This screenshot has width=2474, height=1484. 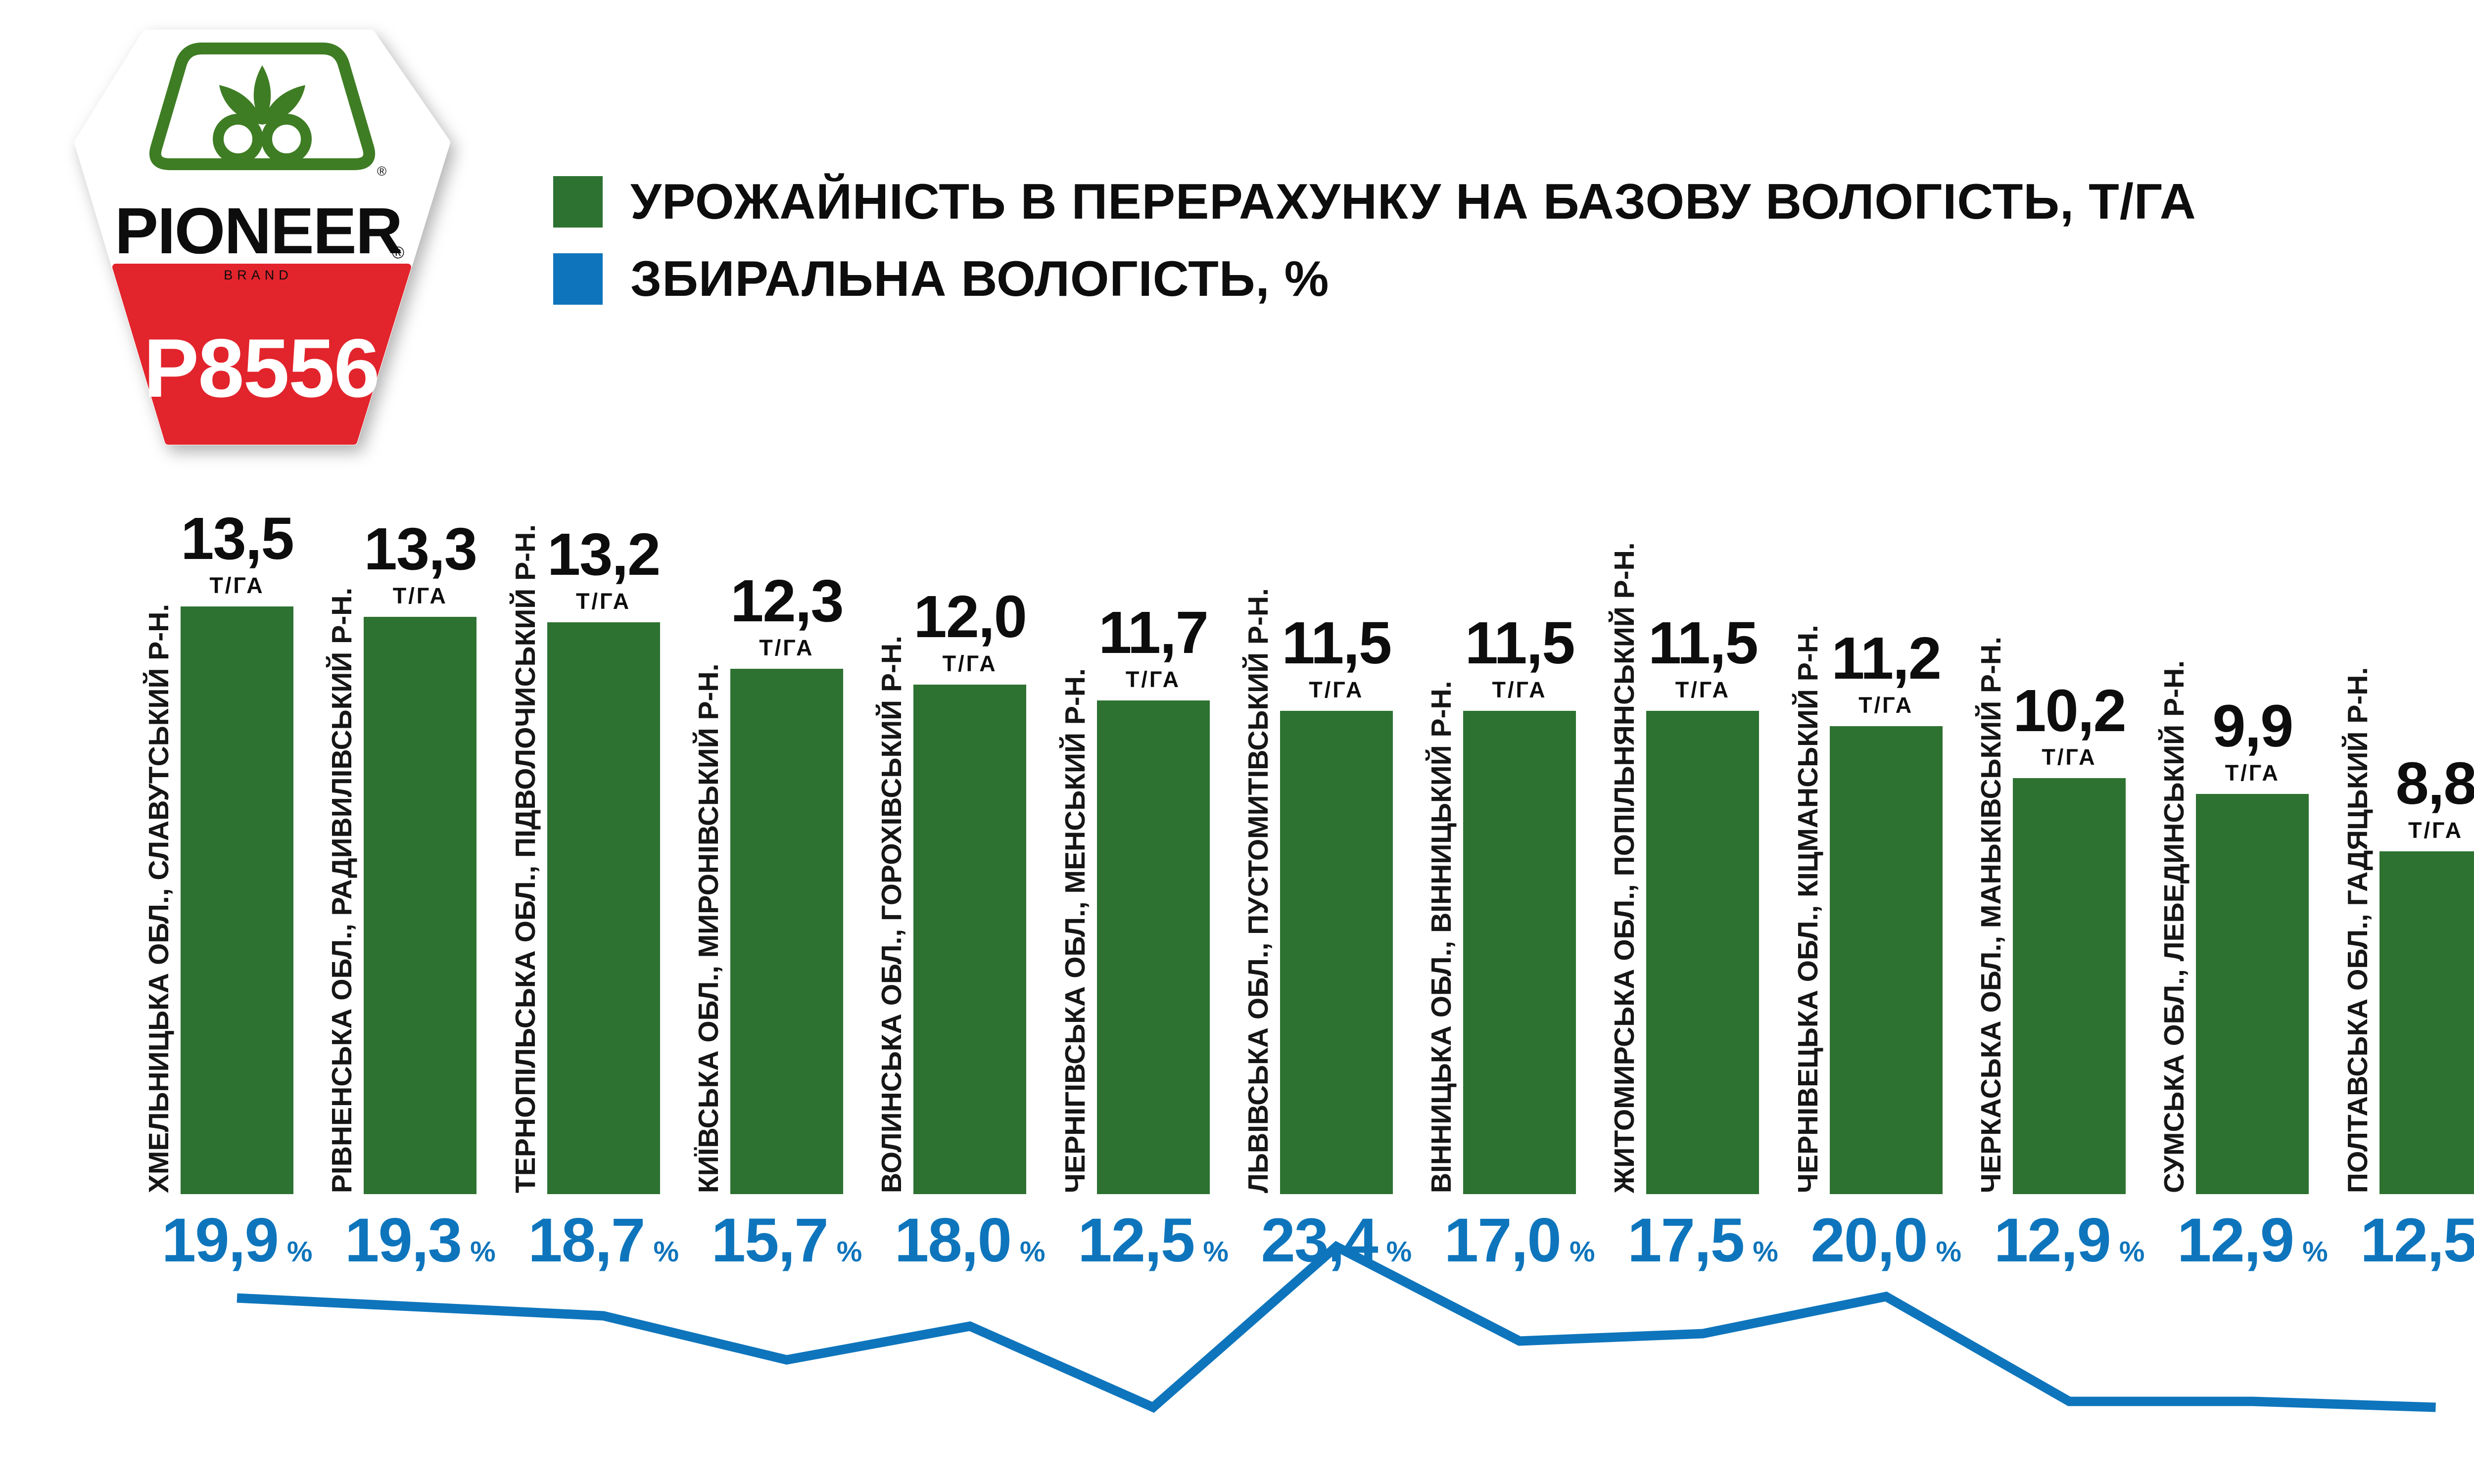 What do you see at coordinates (980, 279) in the screenshot?
I see `legend-label-moisture: ЗБИРАЛЬНА ВОЛОГІСТЬ, %` at bounding box center [980, 279].